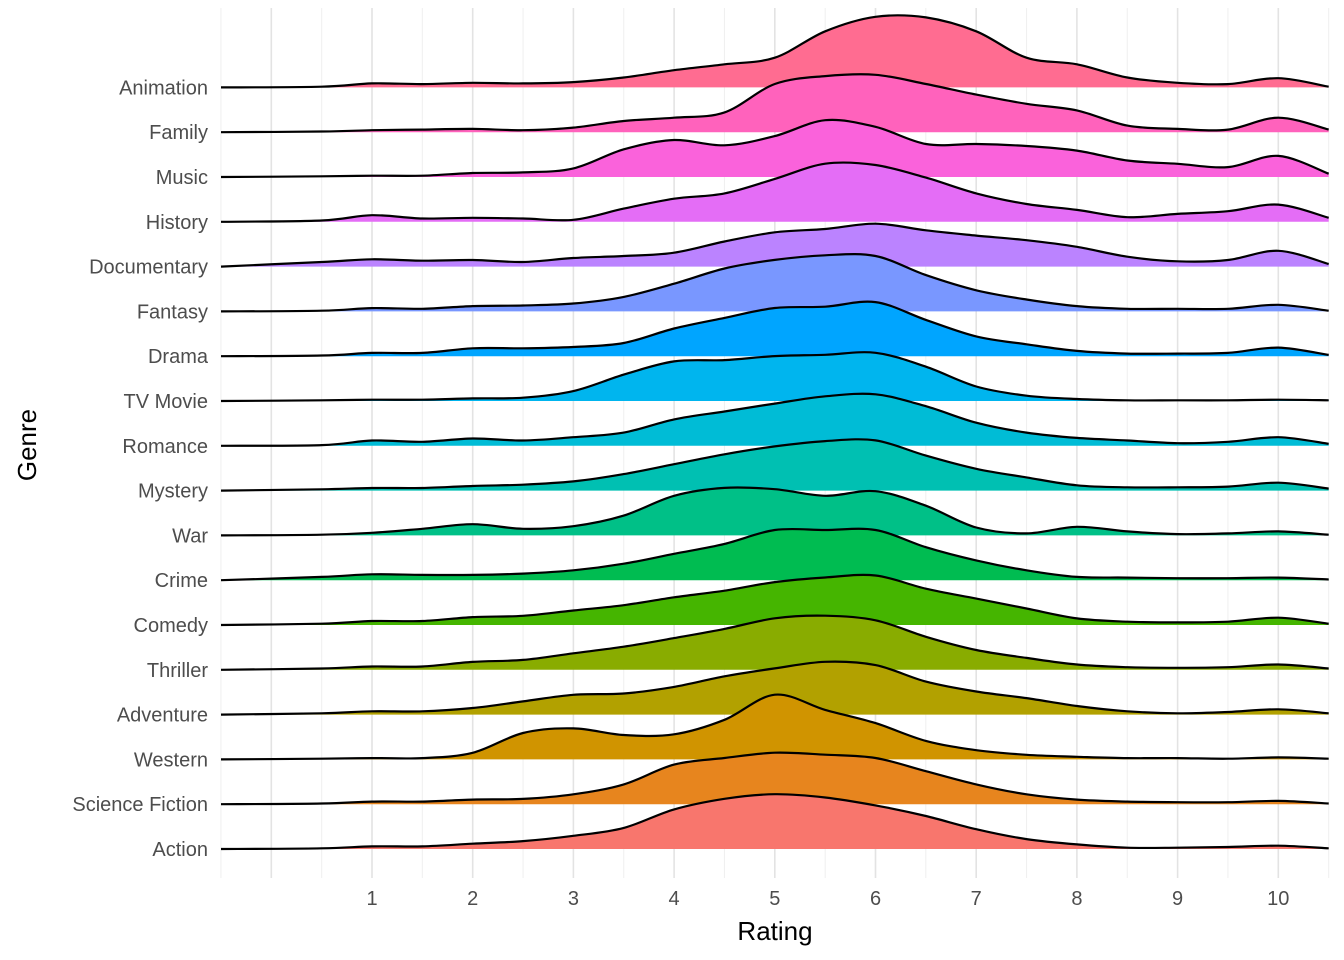 The width and height of the screenshot is (1344, 960). I want to click on genre-label: Animation, so click(163, 88).